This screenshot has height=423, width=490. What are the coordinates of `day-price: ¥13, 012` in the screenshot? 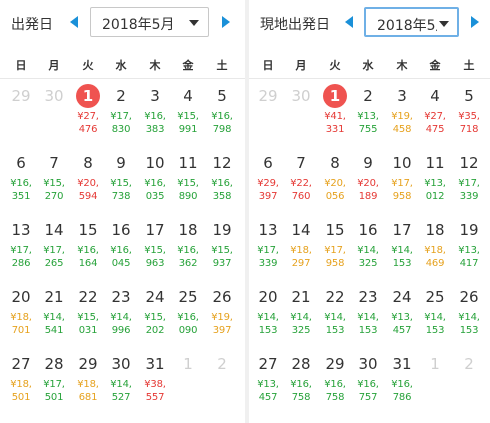 It's located at (435, 190).